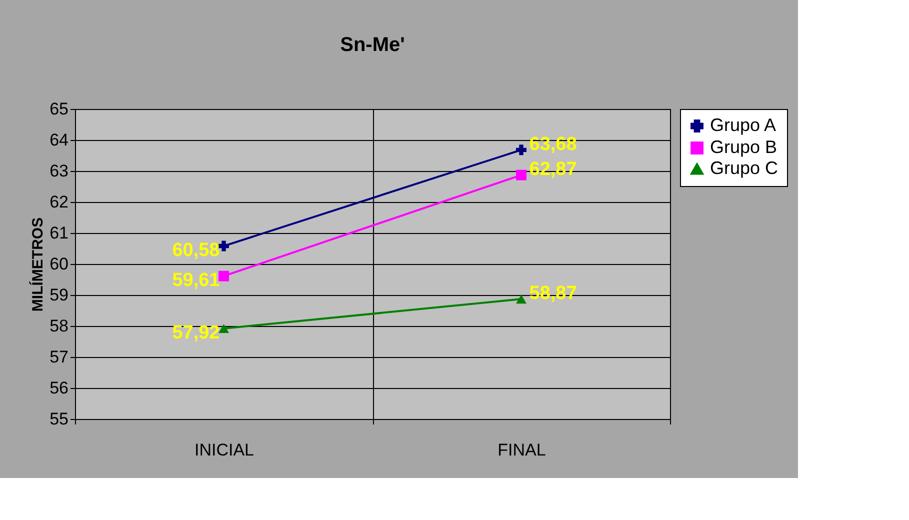 This screenshot has height=520, width=909. I want to click on legend-label: Grupo A, so click(743, 125).